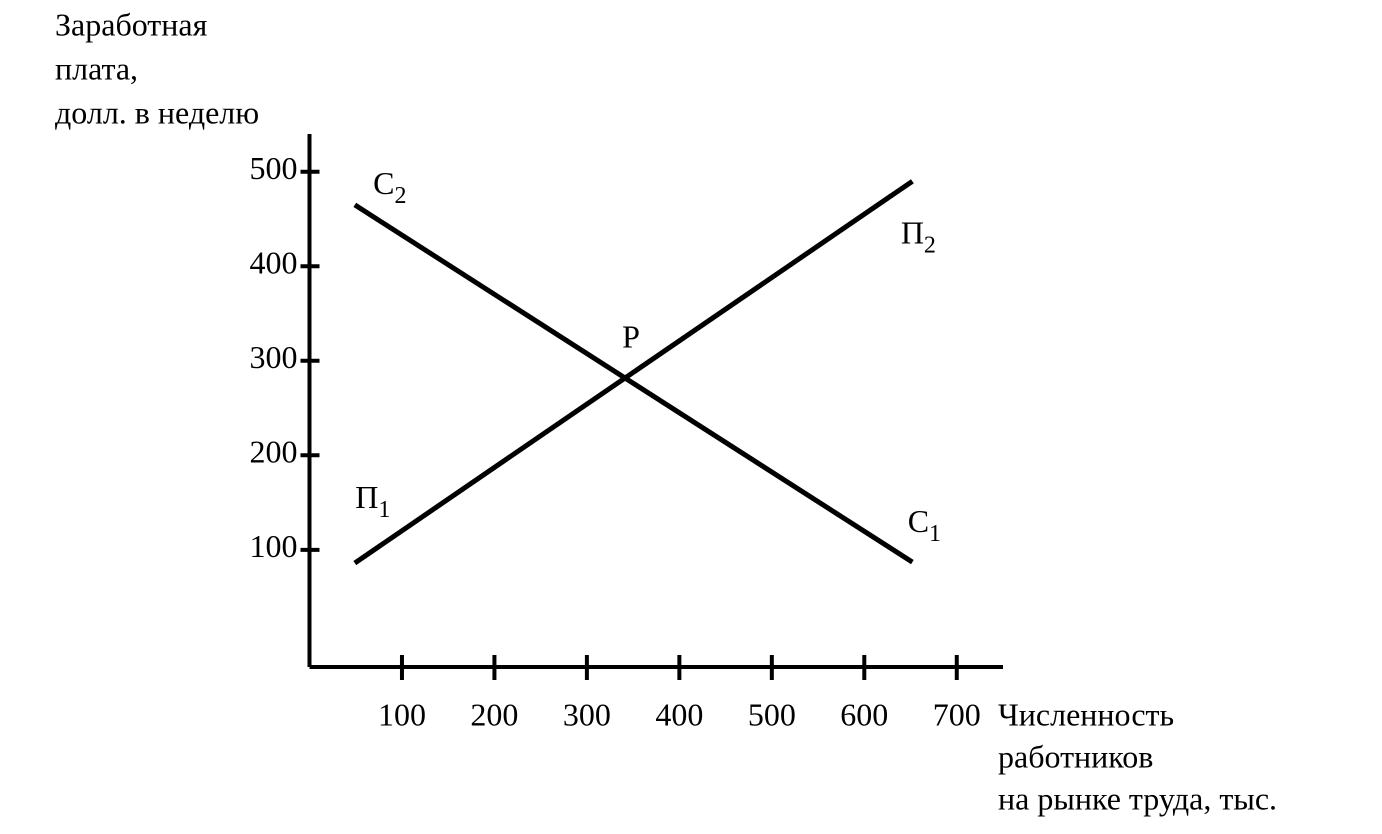 The width and height of the screenshot is (1382, 834). I want to click on x-tick-label: 300, so click(587, 714).